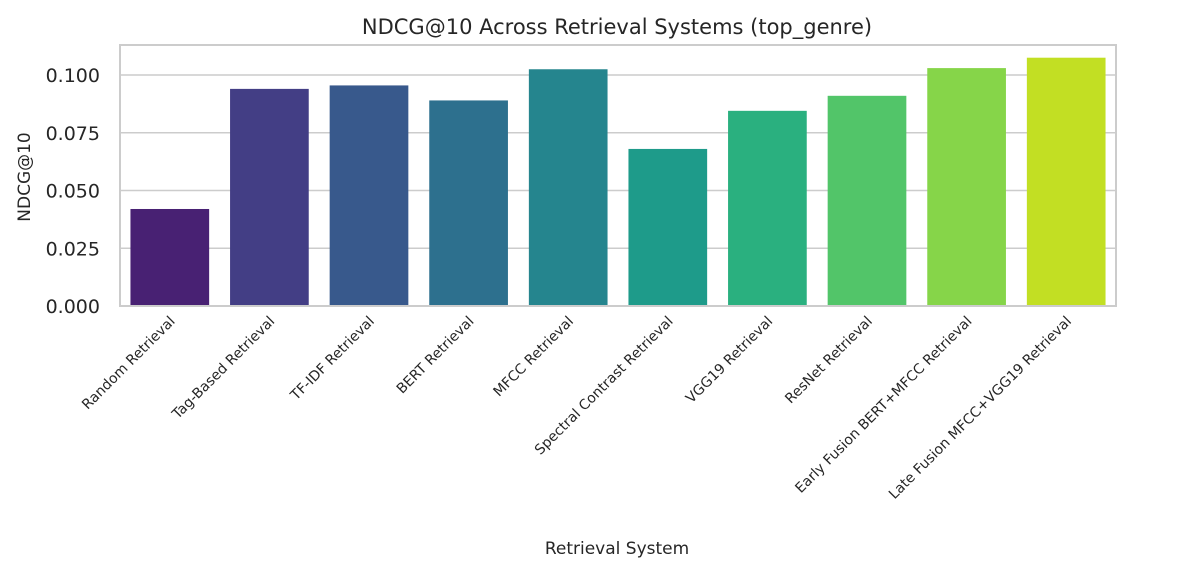 This screenshot has height=577, width=1182. Describe the element at coordinates (73, 307) in the screenshot. I see `y-tick-label: 0.000` at that location.